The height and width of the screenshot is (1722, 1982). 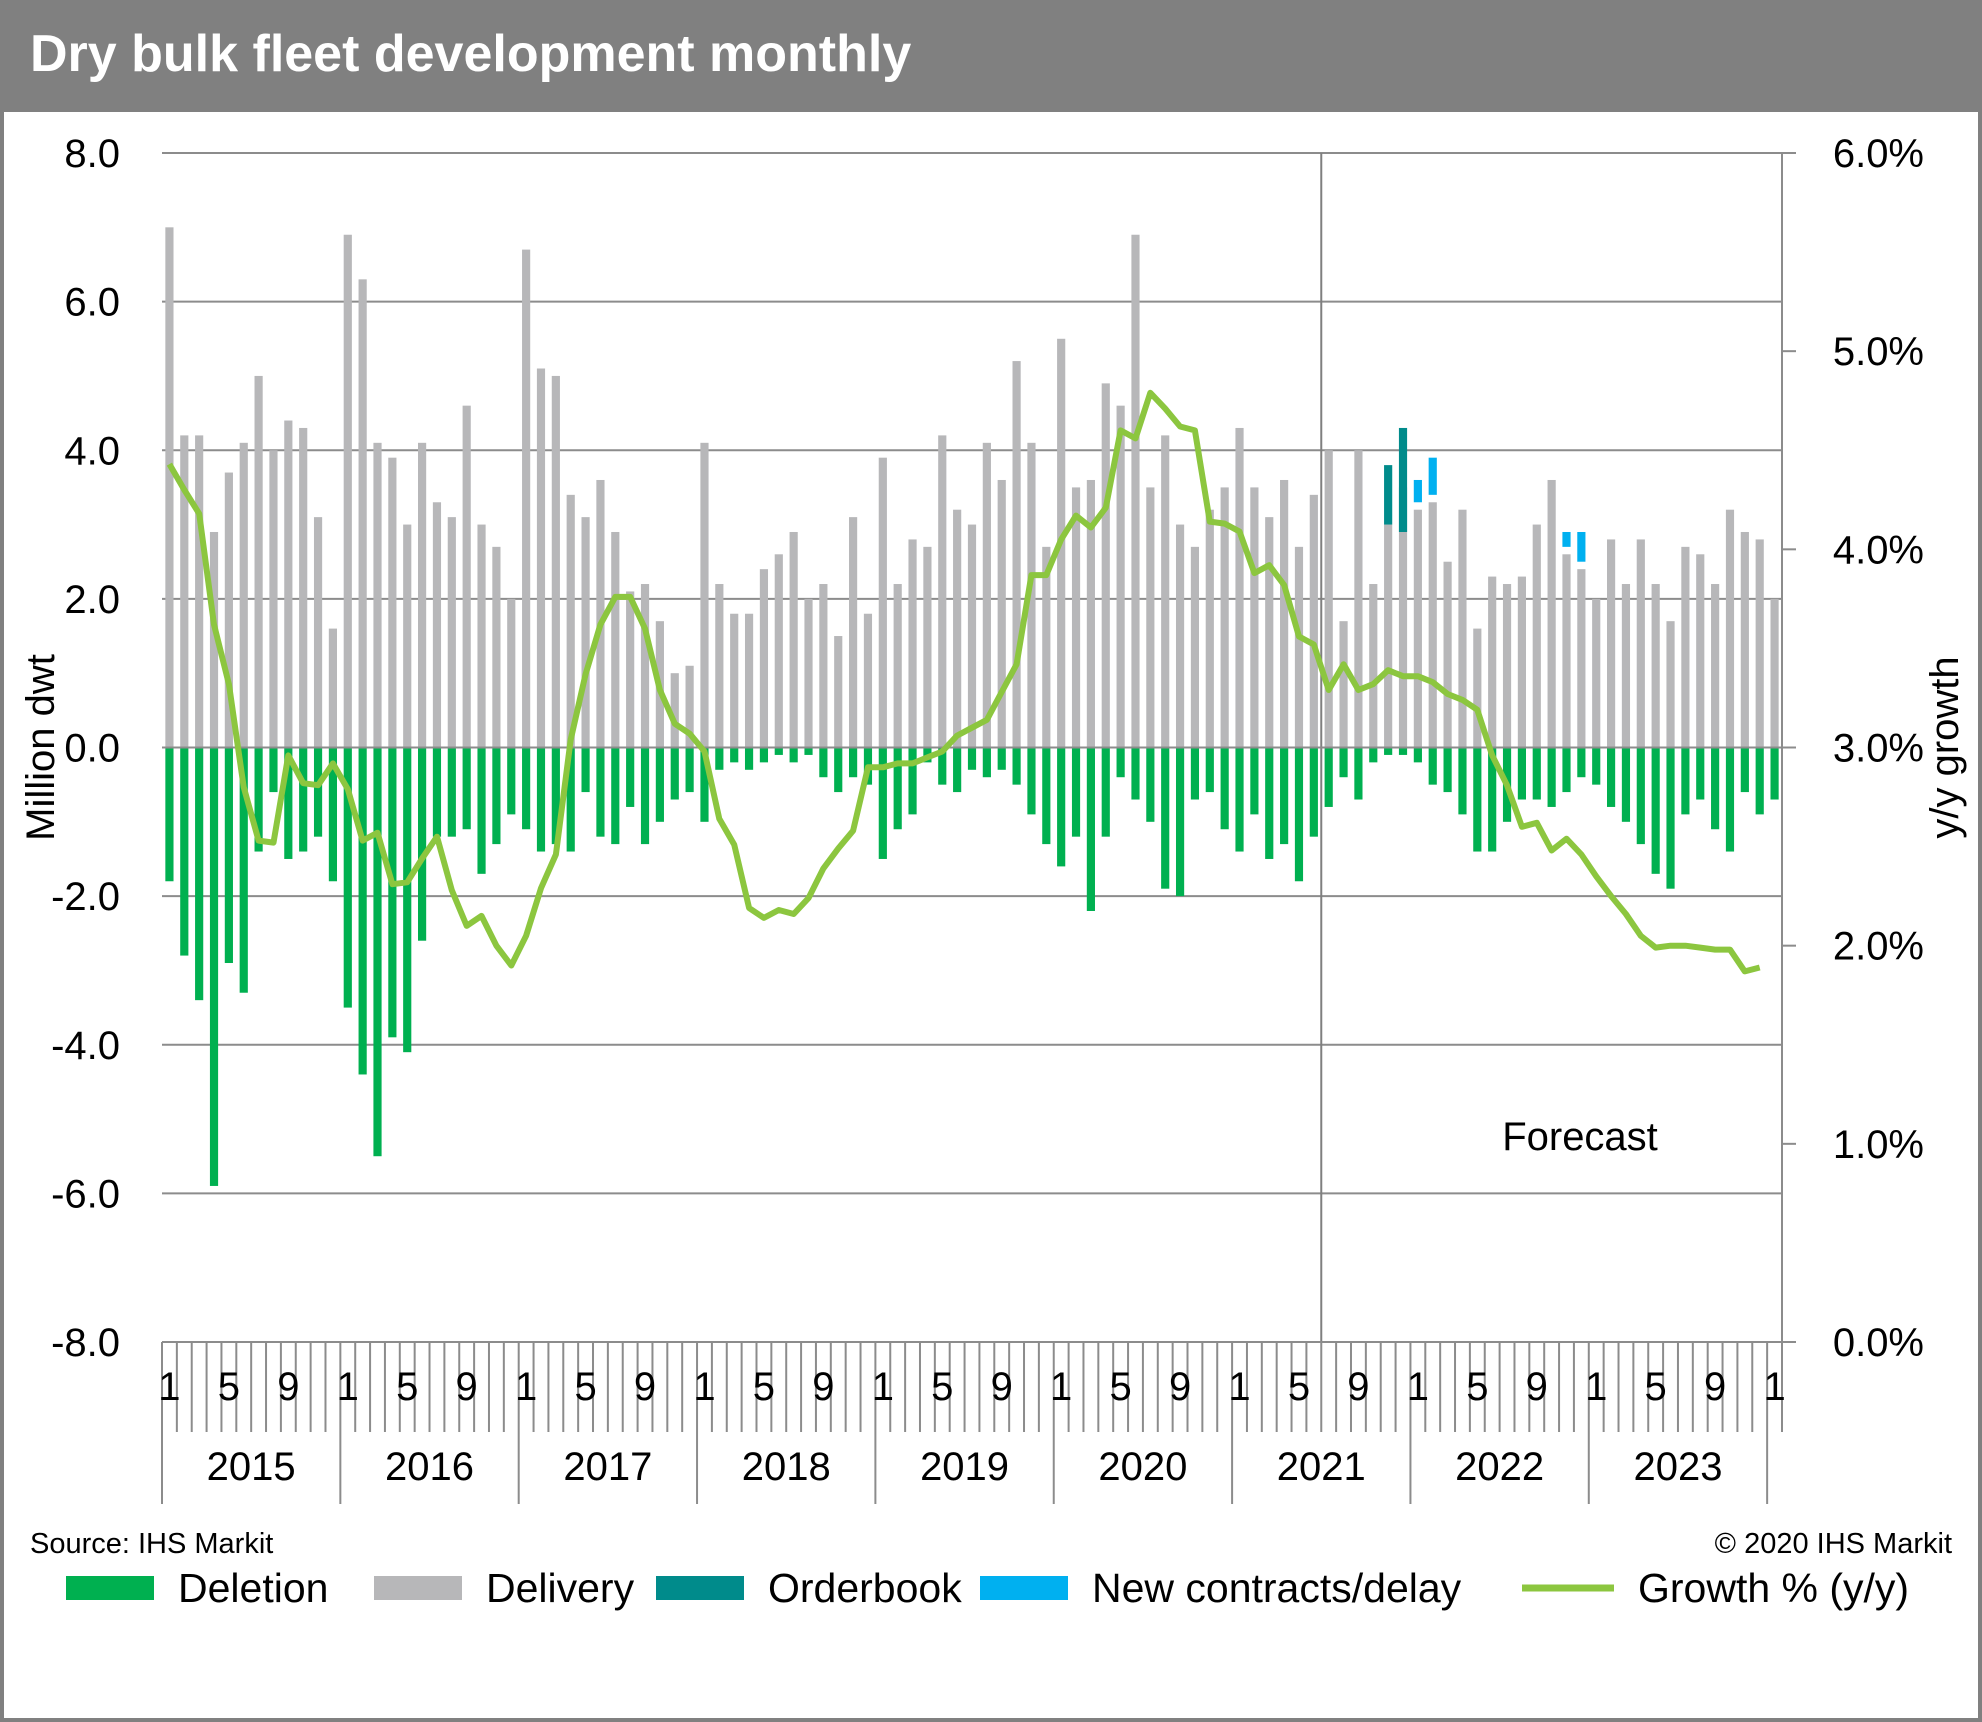 What do you see at coordinates (1878, 947) in the screenshot?
I see `y2-tick-label: 2.0%` at bounding box center [1878, 947].